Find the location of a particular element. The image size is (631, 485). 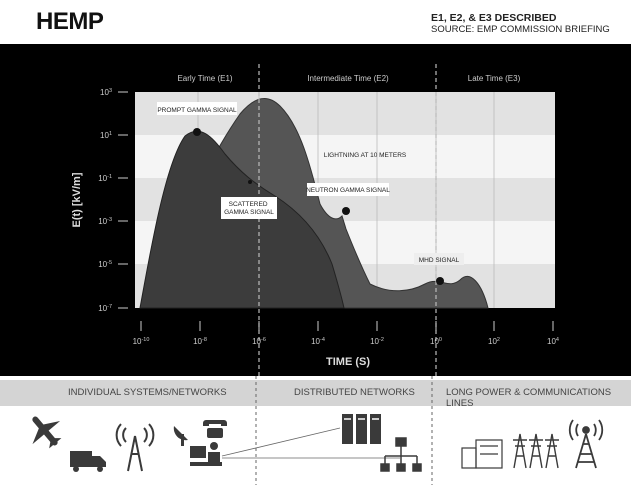

prompt-gamma-point is located at coordinates (197, 132).